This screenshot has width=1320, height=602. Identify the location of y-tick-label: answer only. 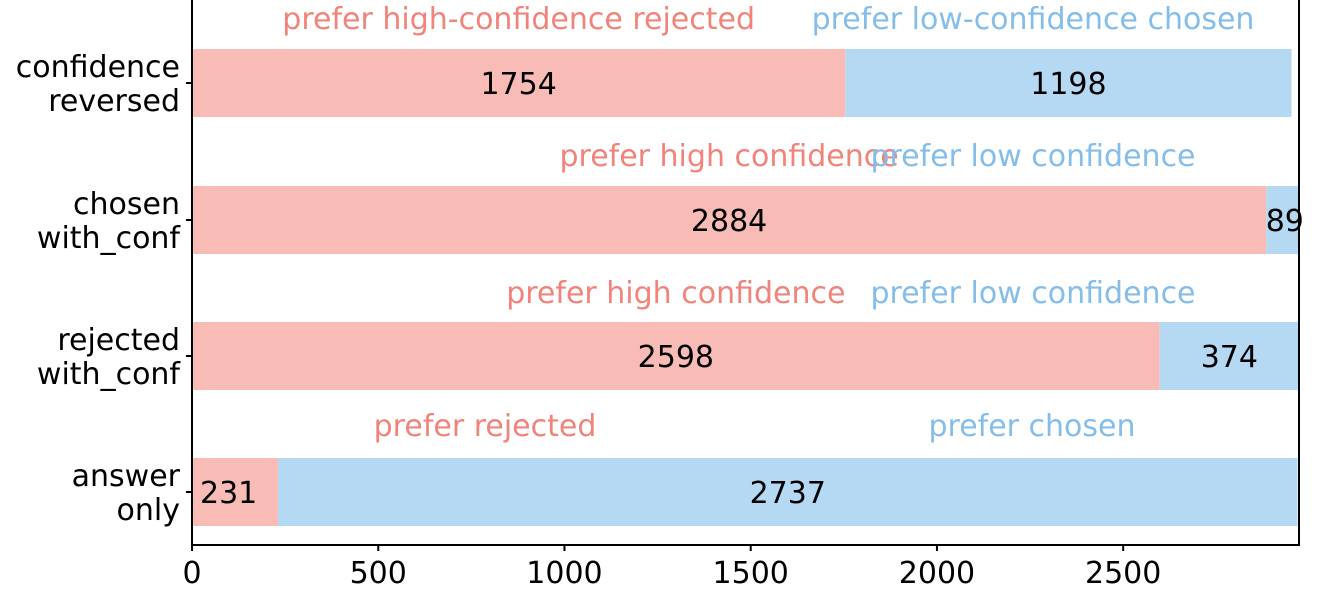
(126, 493).